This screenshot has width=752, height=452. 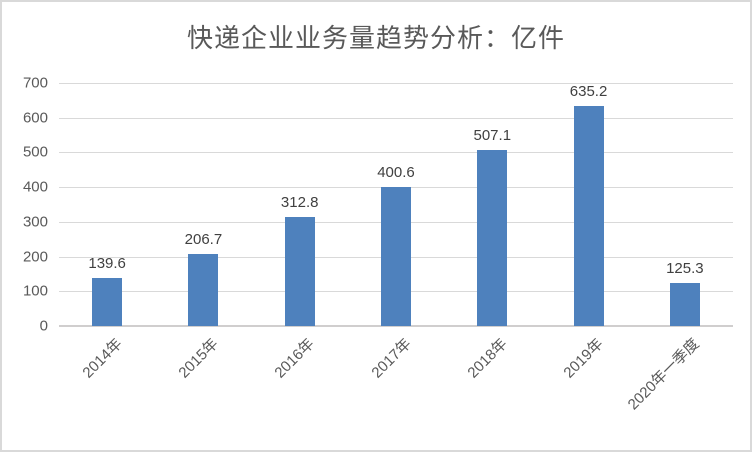 What do you see at coordinates (299, 271) in the screenshot?
I see `bar-2016年` at bounding box center [299, 271].